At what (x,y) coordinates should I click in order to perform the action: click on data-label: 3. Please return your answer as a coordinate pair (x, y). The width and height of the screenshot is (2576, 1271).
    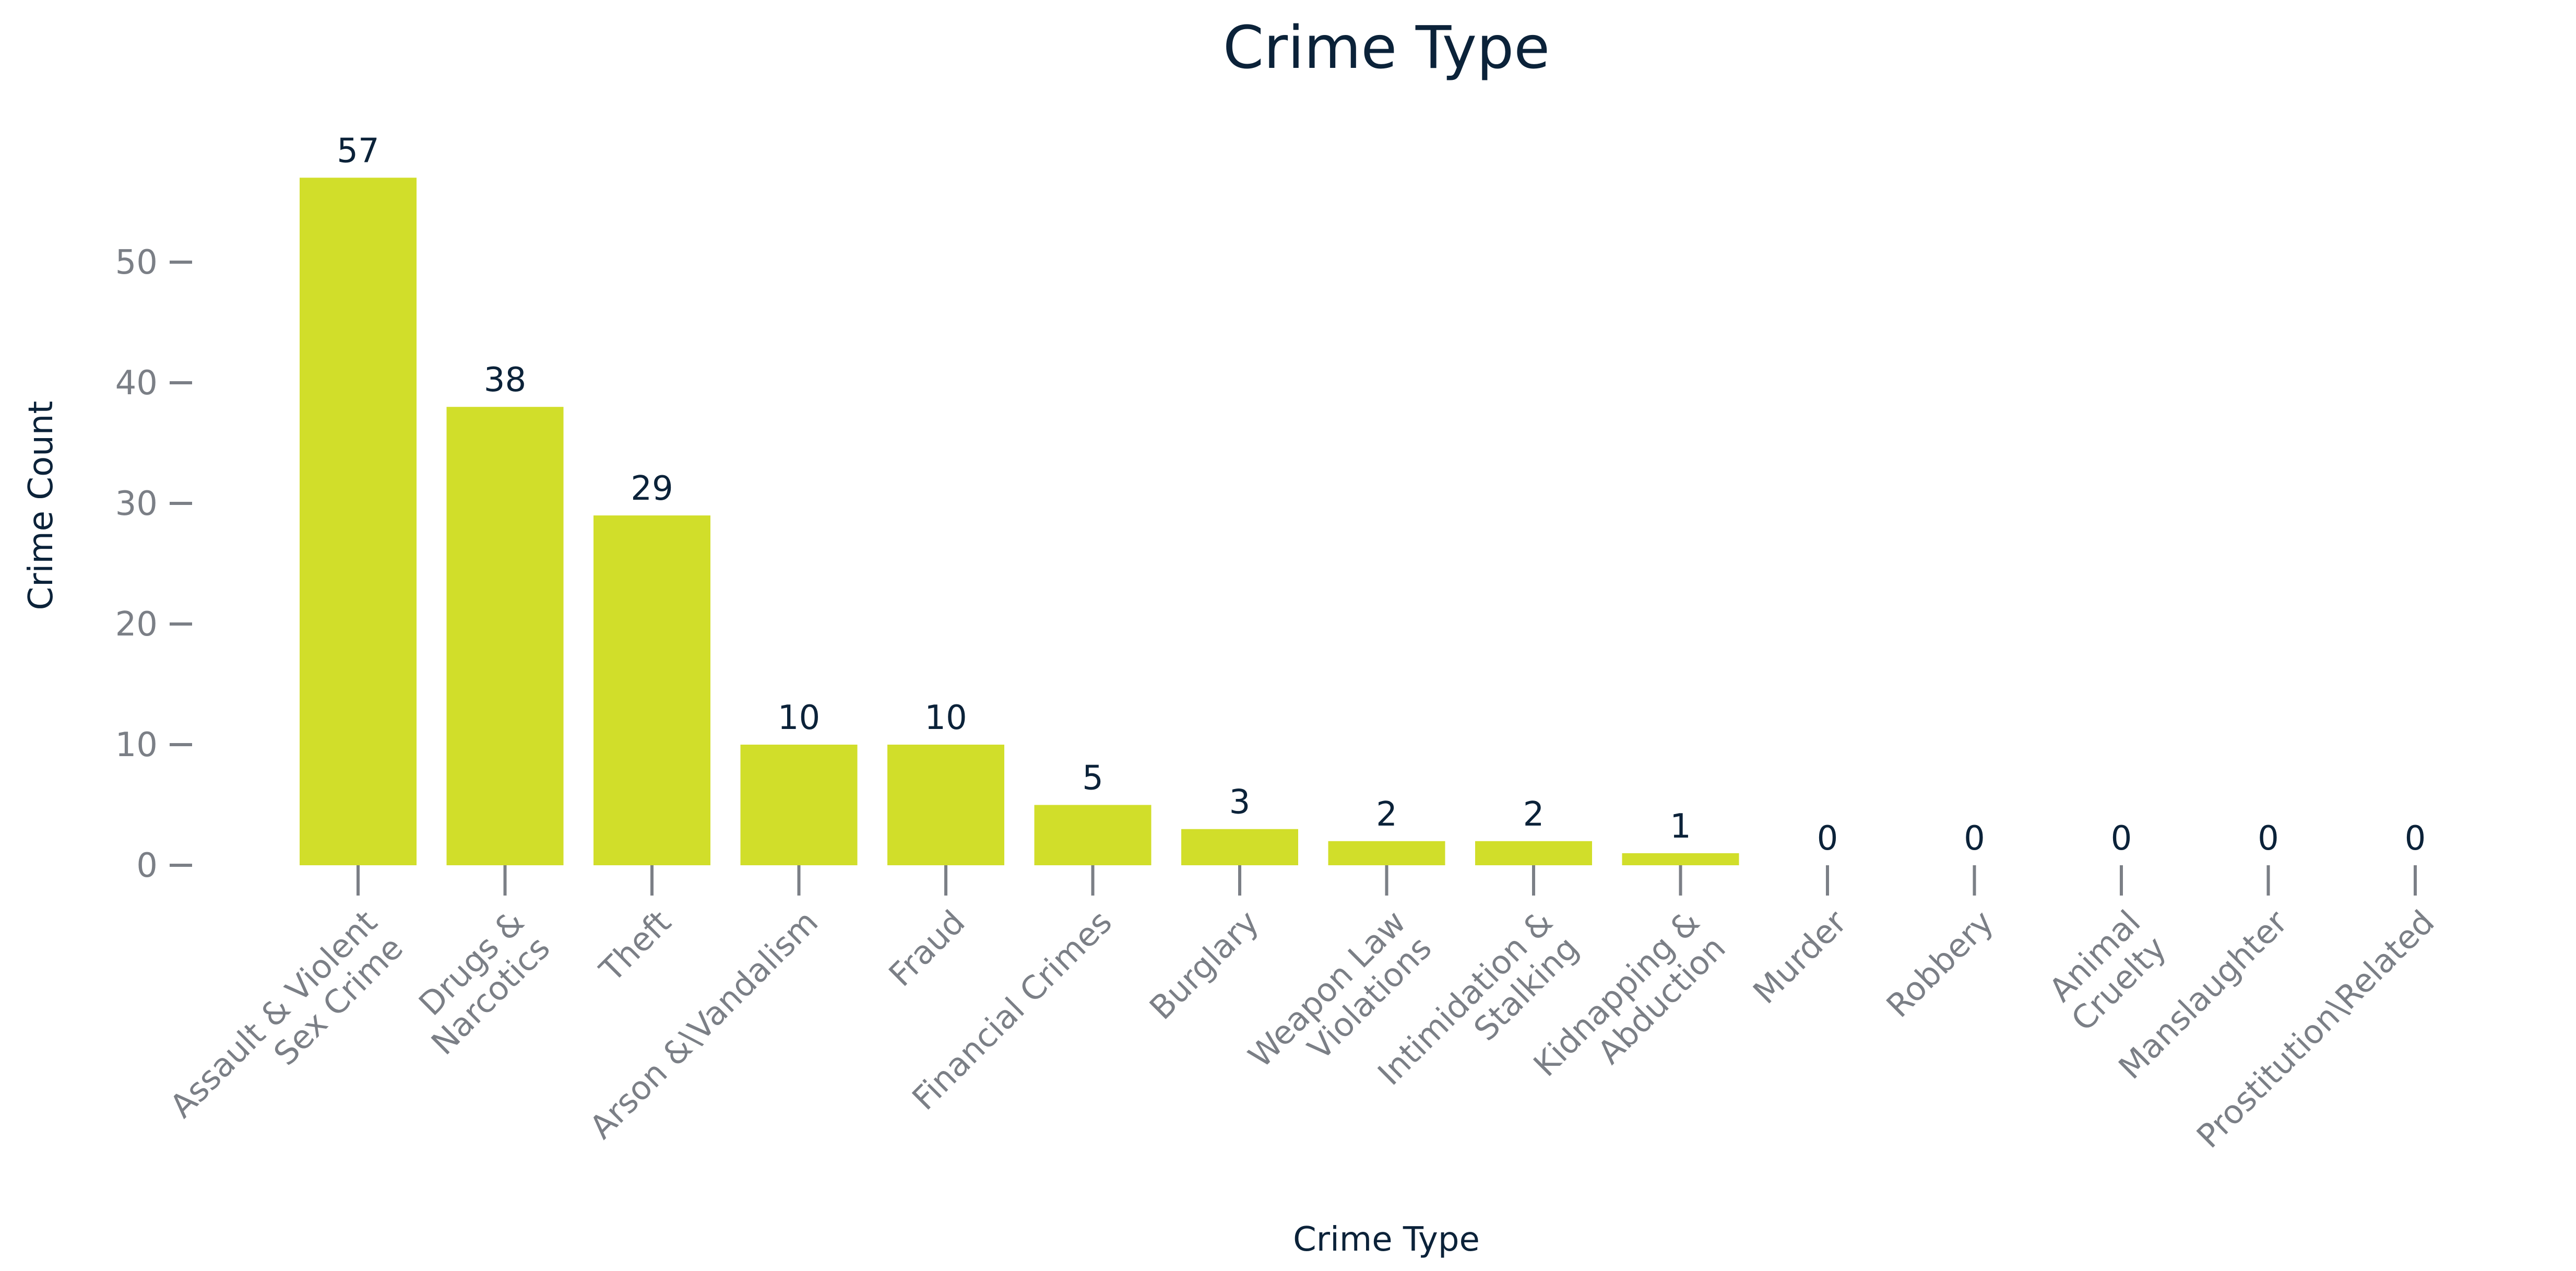
    Looking at the image, I should click on (1240, 802).